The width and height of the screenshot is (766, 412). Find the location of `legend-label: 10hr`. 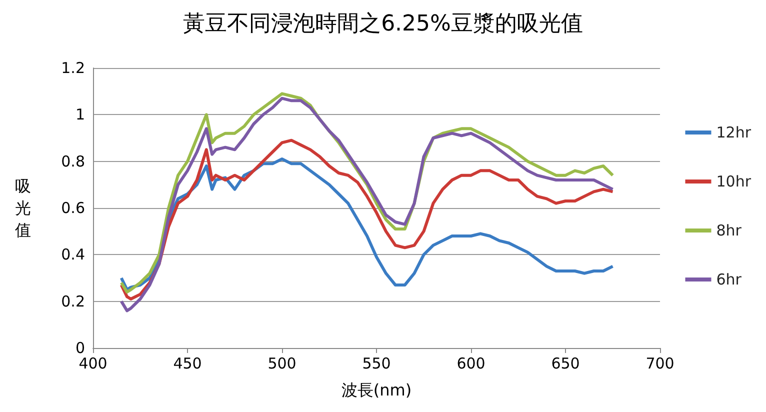

legend-label: 10hr is located at coordinates (734, 181).